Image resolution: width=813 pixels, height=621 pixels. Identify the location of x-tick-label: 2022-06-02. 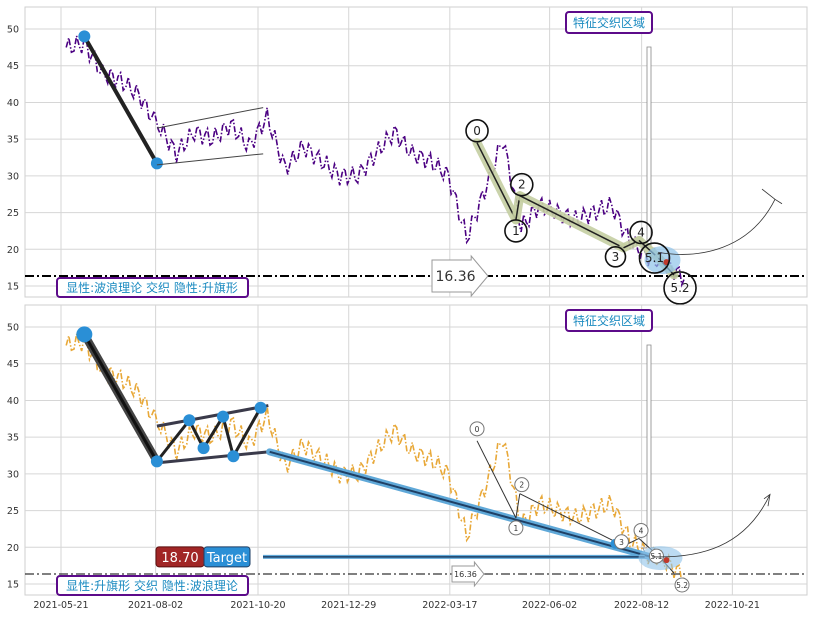
(549, 605).